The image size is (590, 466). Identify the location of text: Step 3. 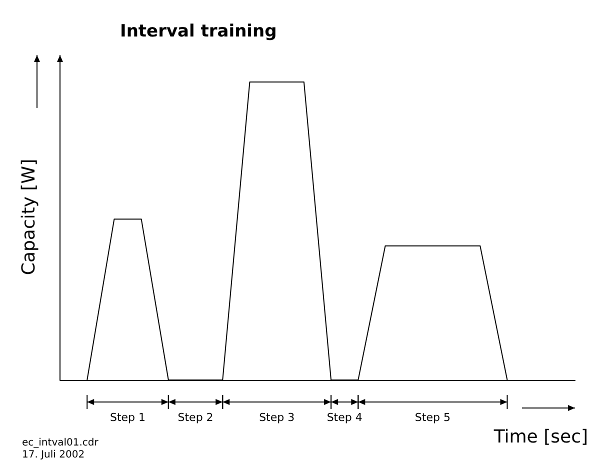
(277, 417).